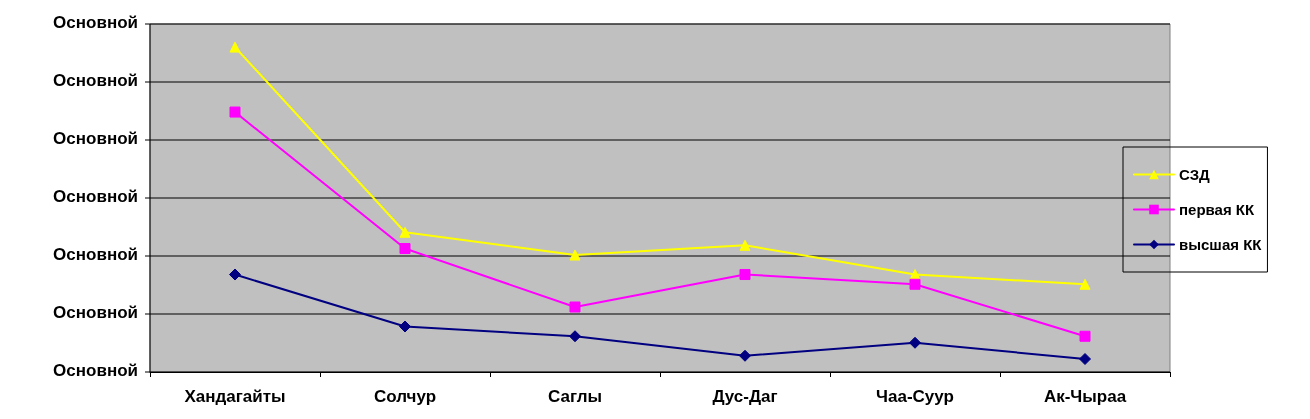  Describe the element at coordinates (575, 396) in the screenshot. I see `x-tick-label: Саглы` at that location.